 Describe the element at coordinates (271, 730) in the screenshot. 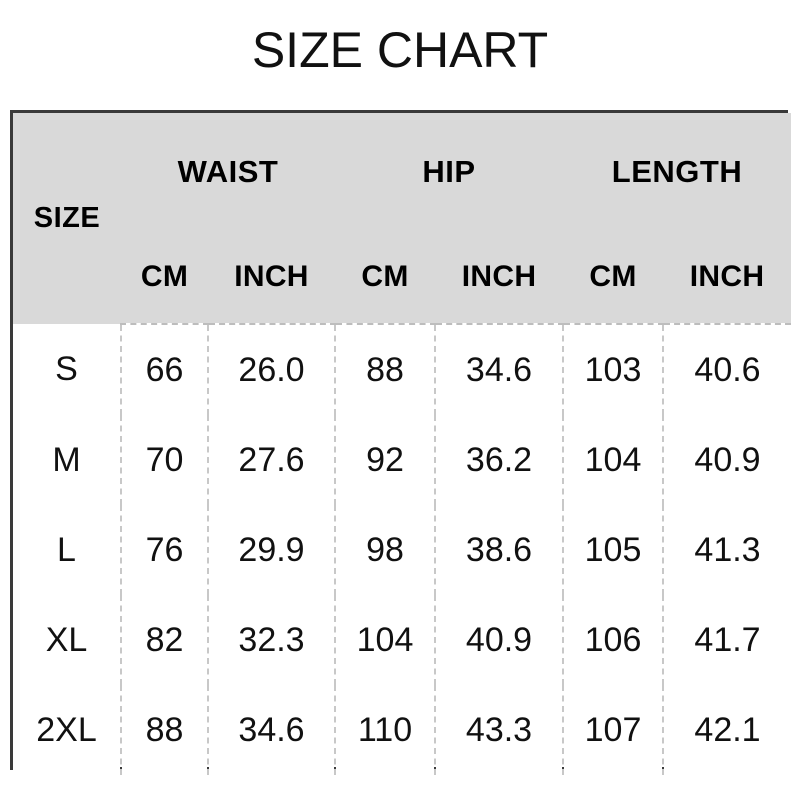

I see `cell-waist-inch: 34.6` at that location.